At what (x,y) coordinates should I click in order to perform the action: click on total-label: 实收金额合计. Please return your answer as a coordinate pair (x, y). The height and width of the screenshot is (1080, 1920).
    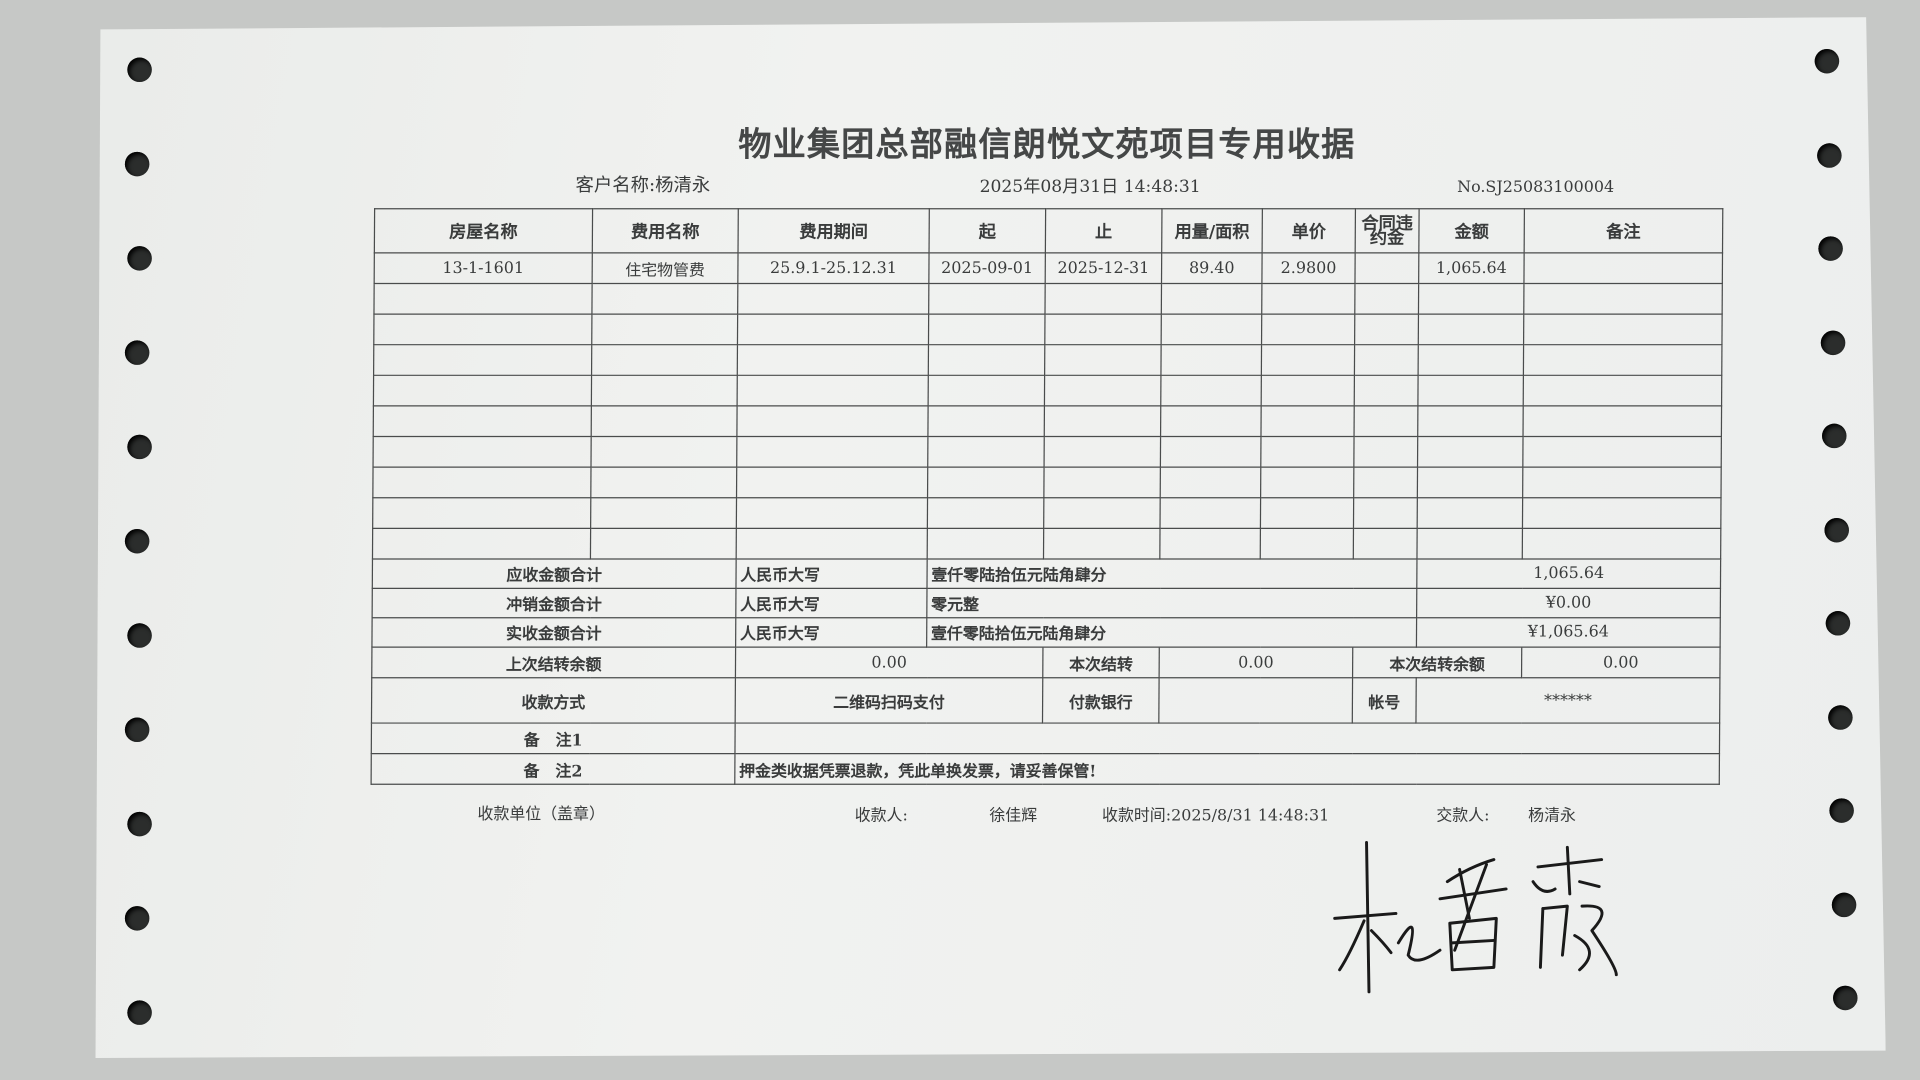
    Looking at the image, I should click on (553, 632).